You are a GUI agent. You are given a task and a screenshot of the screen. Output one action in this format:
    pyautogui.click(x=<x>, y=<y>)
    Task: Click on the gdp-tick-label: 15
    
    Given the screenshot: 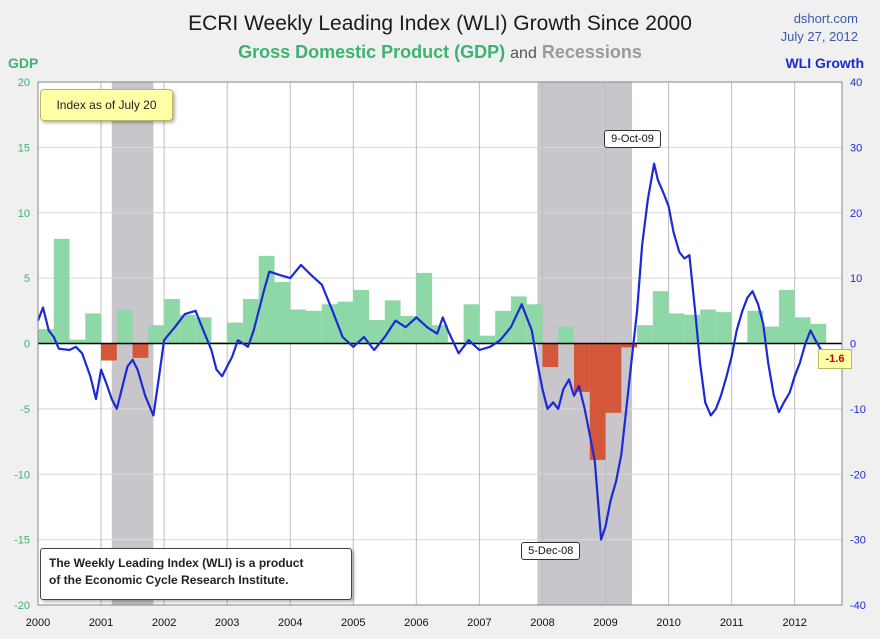 What is the action you would take?
    pyautogui.click(x=24, y=148)
    